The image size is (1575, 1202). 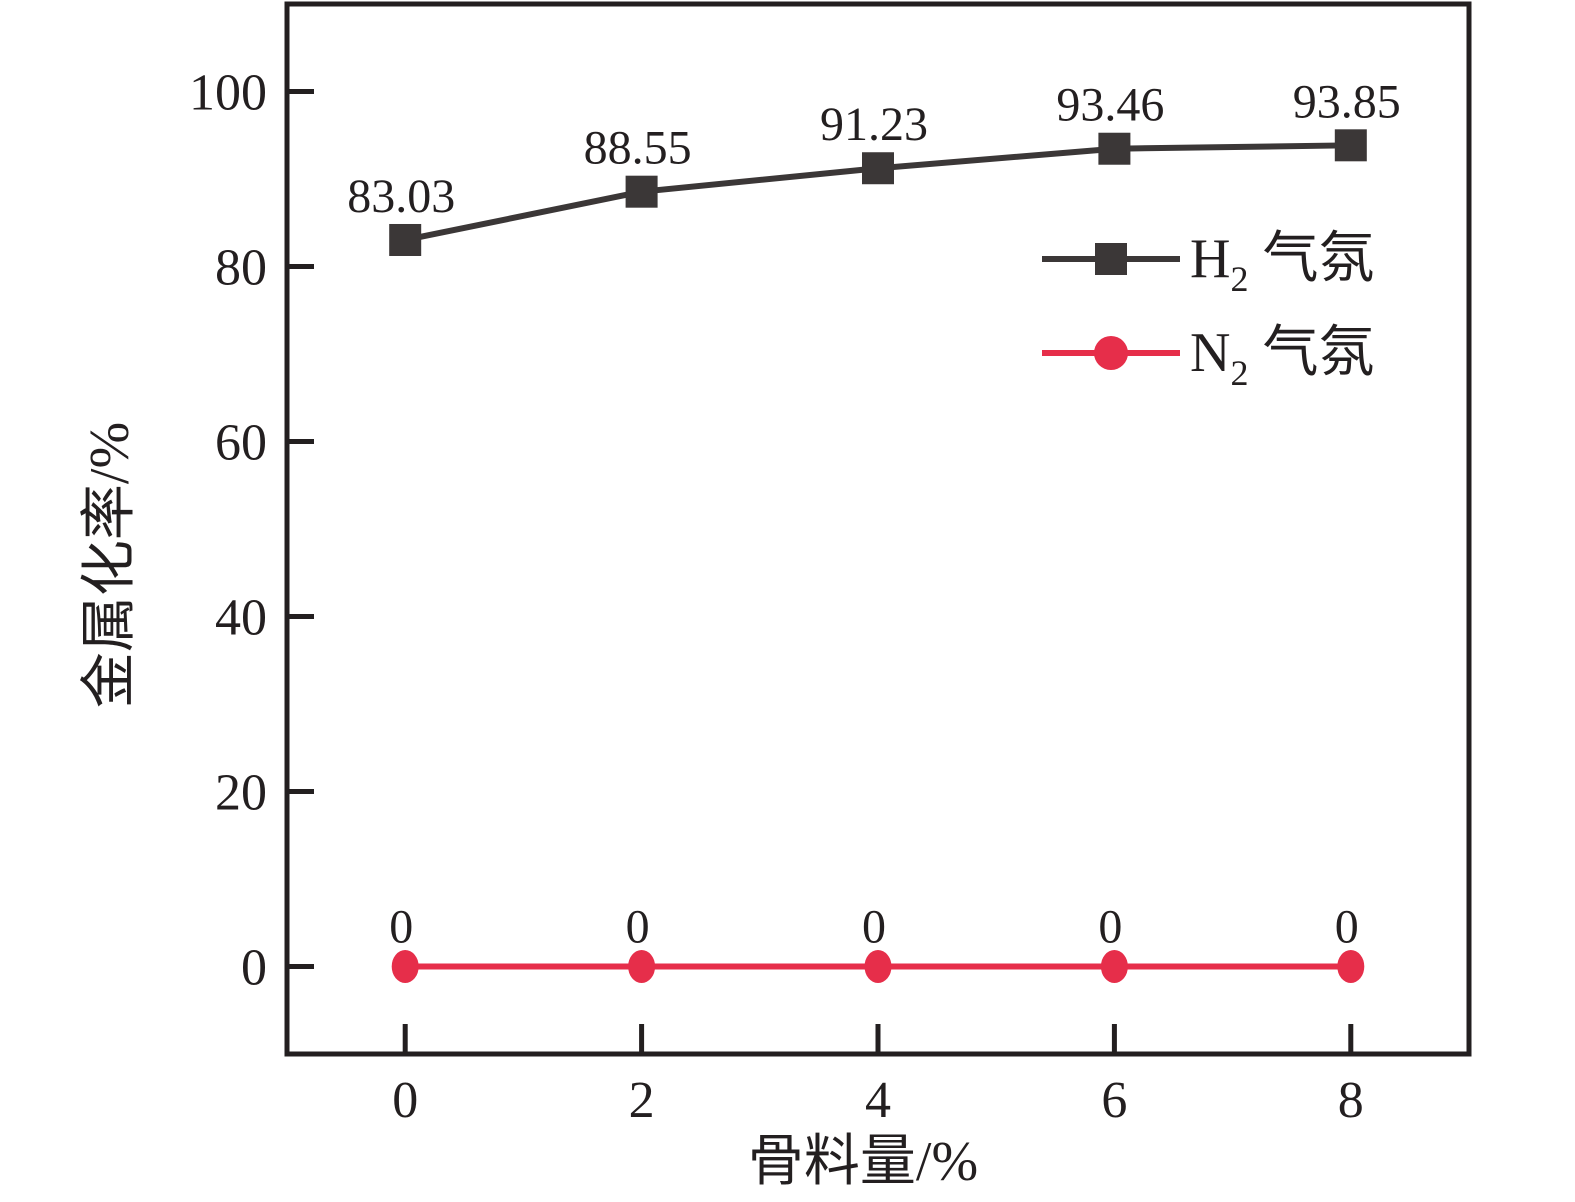 What do you see at coordinates (642, 1100) in the screenshot?
I see `x-tick-label: 2` at bounding box center [642, 1100].